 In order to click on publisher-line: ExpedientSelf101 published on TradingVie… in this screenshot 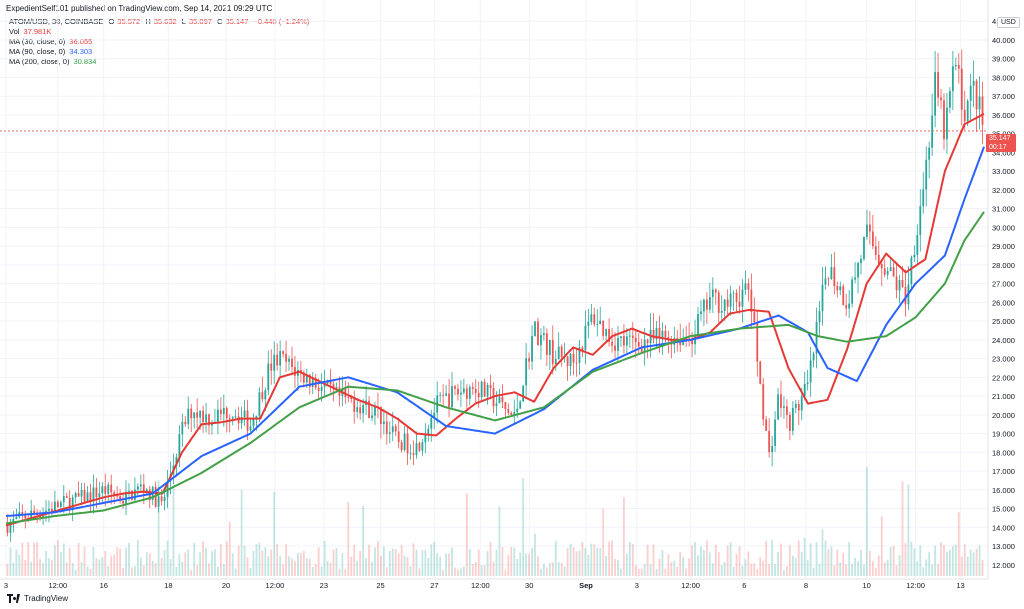, I will do `click(139, 8)`.